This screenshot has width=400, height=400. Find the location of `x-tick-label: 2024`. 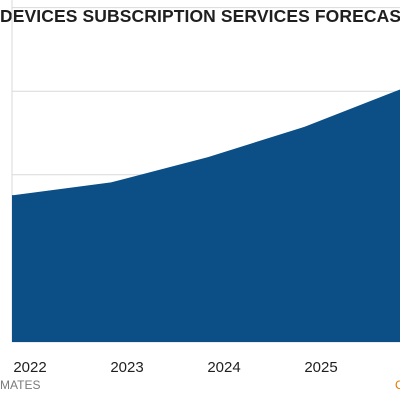

x-tick-label: 2024 is located at coordinates (223, 367).